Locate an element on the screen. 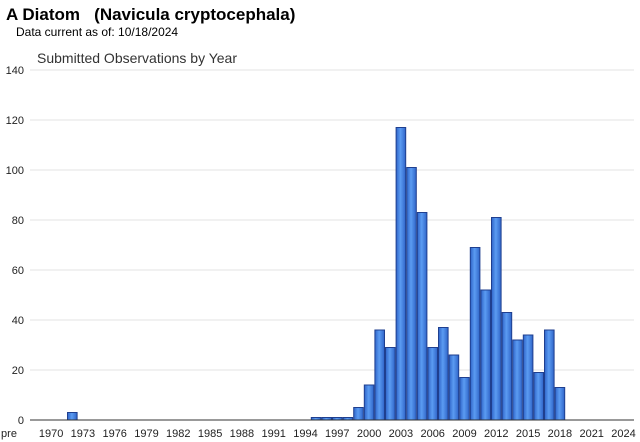 The image size is (640, 442). bar-2001 is located at coordinates (379, 375).